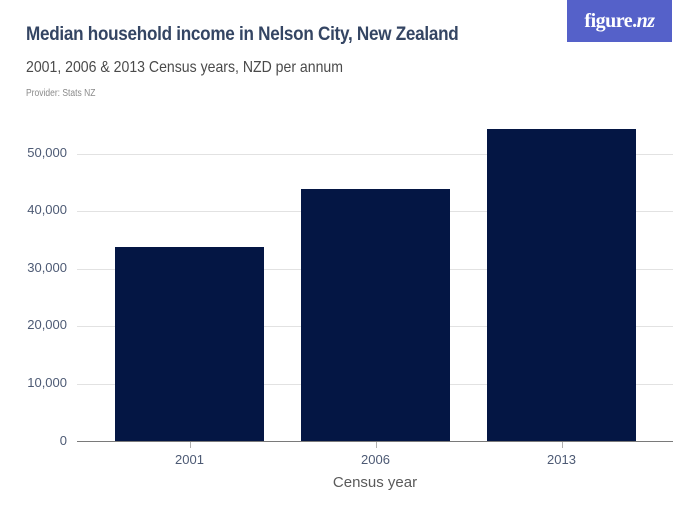 This screenshot has height=525, width=700. What do you see at coordinates (61, 93) in the screenshot?
I see `data-provider: Provider: Stats NZ` at bounding box center [61, 93].